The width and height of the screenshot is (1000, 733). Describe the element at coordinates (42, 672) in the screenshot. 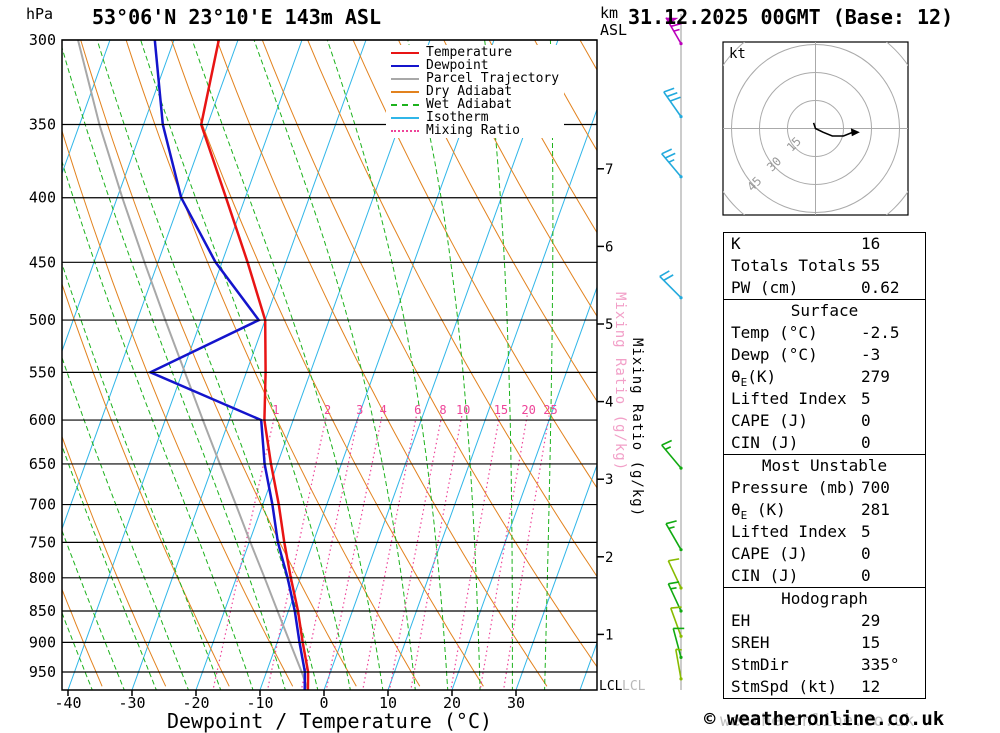

I see `pressure-tick-label: 950` at that location.